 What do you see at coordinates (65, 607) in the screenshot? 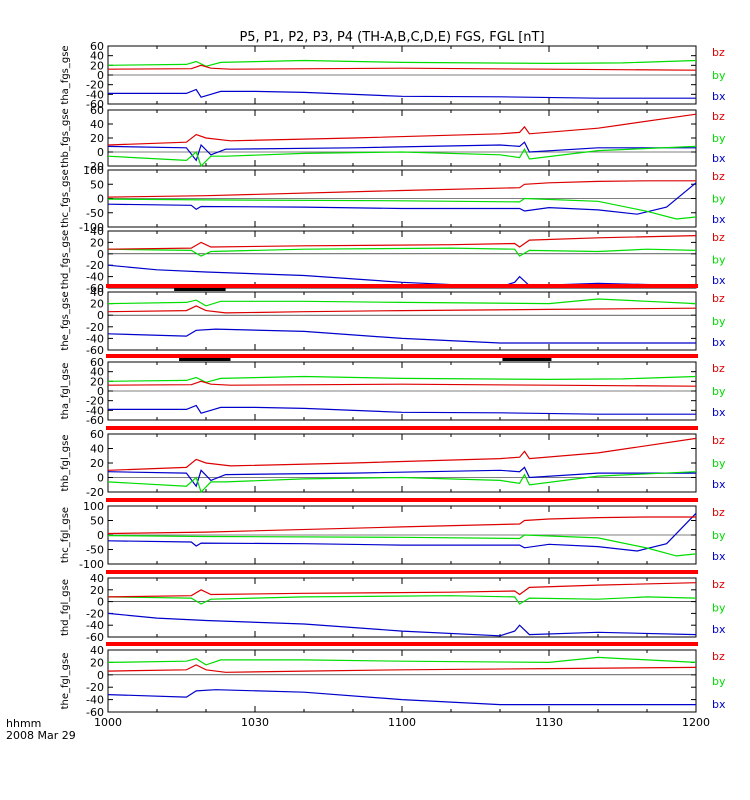
I see `y-axis-label: thd_fgl_gse` at bounding box center [65, 607].